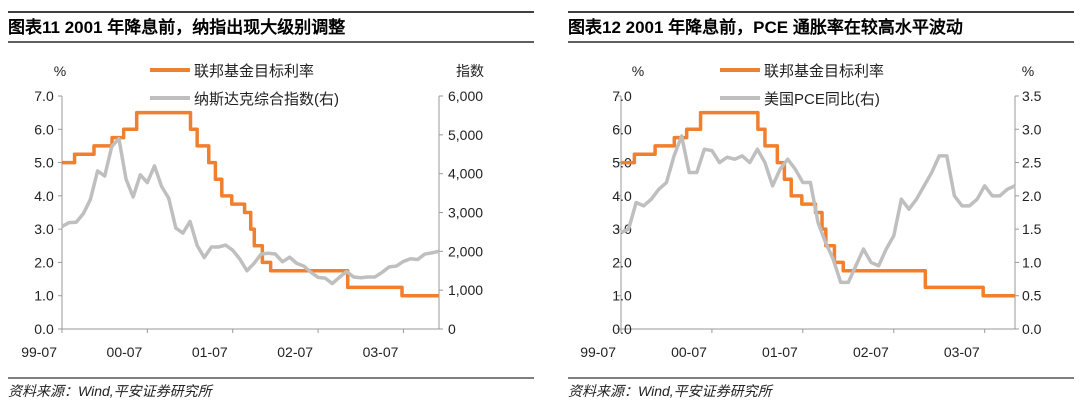 The image size is (1080, 412). What do you see at coordinates (1032, 196) in the screenshot?
I see `right-tick-label: 2.0` at bounding box center [1032, 196].